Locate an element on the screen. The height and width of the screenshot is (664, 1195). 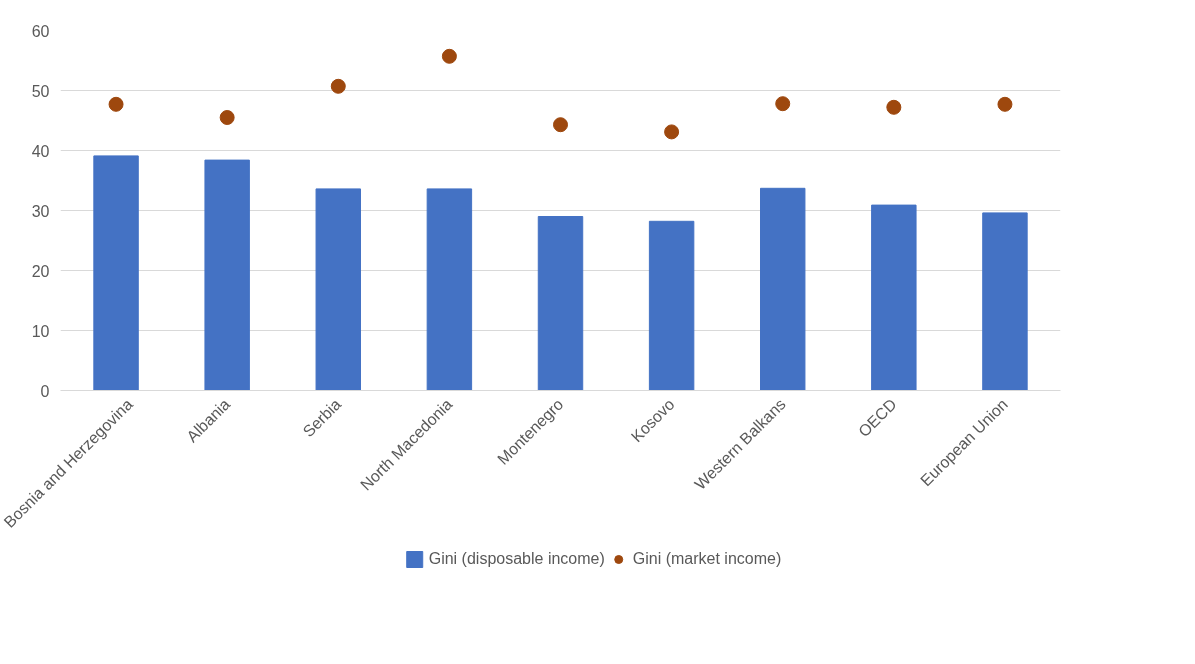
legend-label: Gini (market income) is located at coordinates (707, 559).